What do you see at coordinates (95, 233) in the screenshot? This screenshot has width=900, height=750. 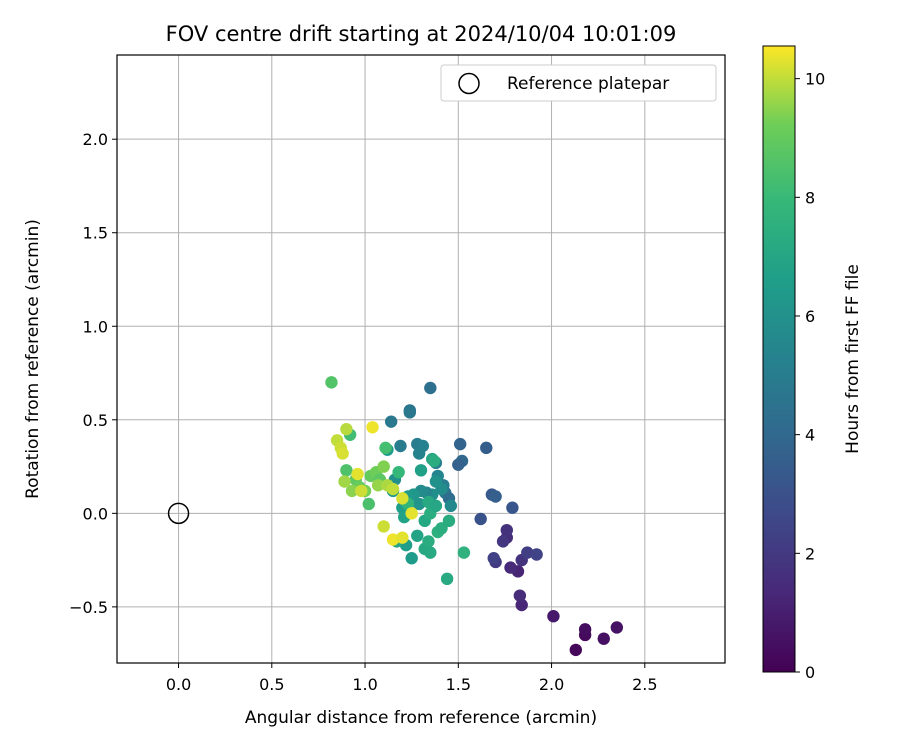 I see `y-tick-label: 1.5` at bounding box center [95, 233].